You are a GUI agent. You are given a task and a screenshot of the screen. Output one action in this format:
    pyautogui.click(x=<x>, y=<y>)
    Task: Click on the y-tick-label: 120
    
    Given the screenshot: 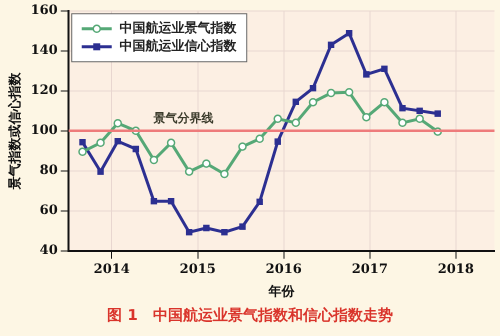 What is the action you would take?
    pyautogui.click(x=44, y=90)
    